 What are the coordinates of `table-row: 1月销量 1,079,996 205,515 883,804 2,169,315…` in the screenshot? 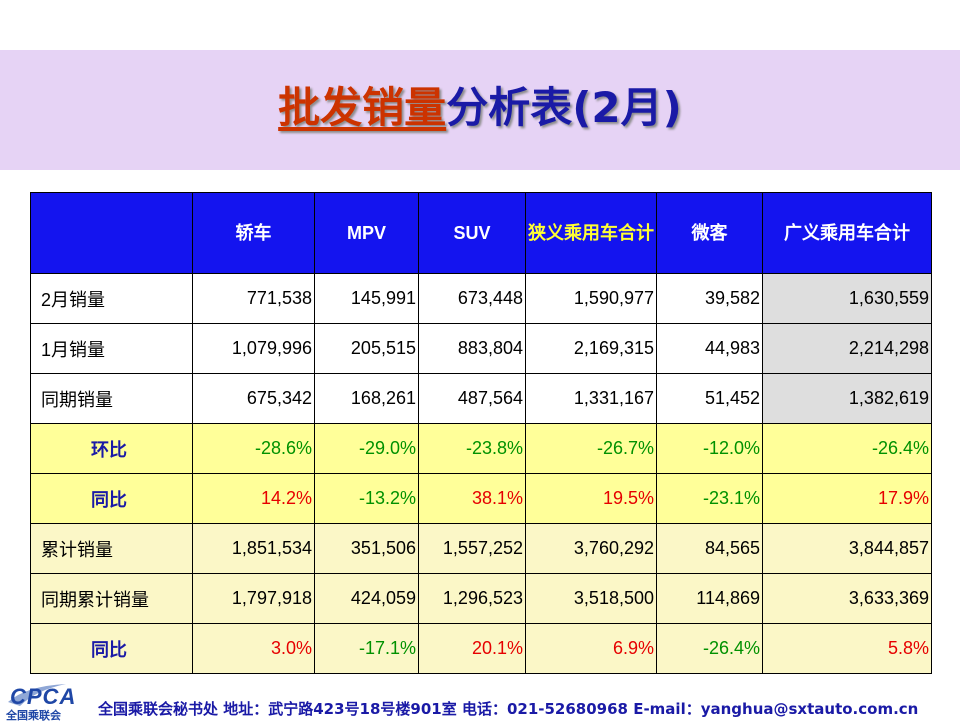 It's located at (481, 348).